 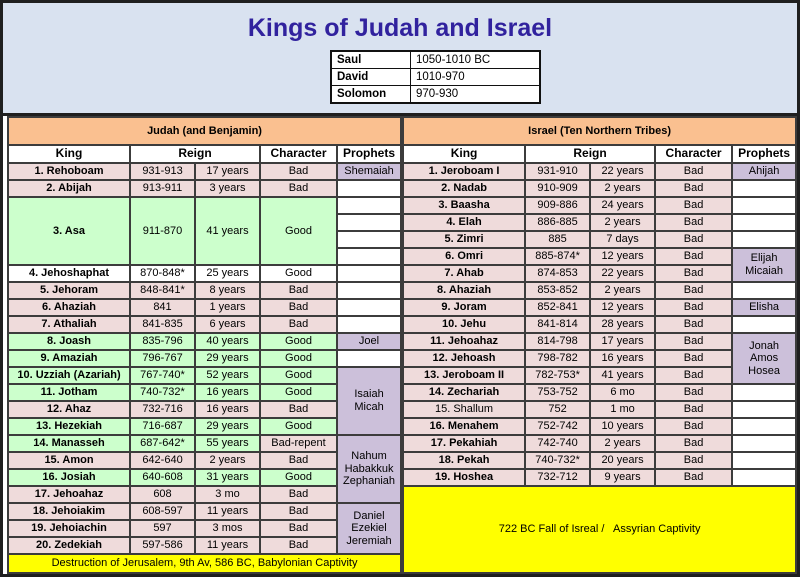 I want to click on king-row: 12. Ahaz 732-716 16 years Bad, so click(x=204, y=409).